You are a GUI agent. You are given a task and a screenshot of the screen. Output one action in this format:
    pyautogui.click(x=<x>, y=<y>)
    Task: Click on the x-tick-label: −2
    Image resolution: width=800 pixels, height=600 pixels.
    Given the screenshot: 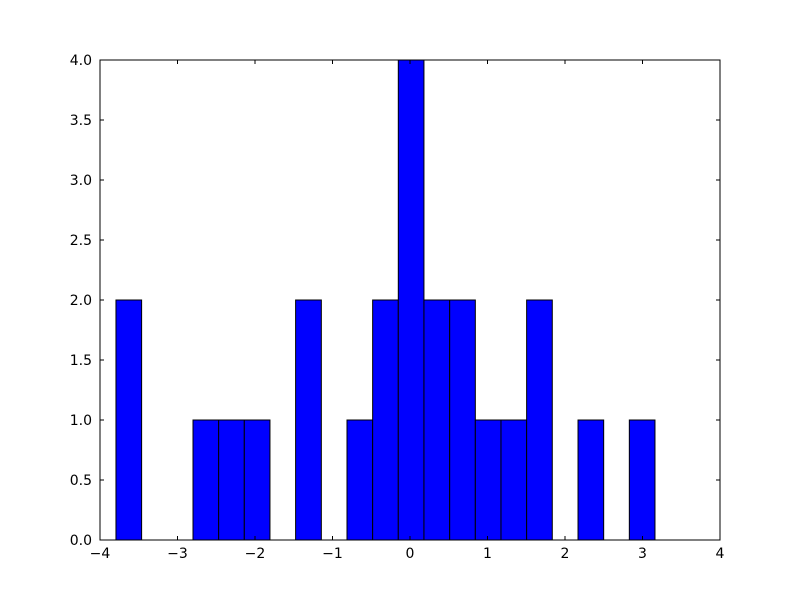 What is the action you would take?
    pyautogui.click(x=255, y=554)
    